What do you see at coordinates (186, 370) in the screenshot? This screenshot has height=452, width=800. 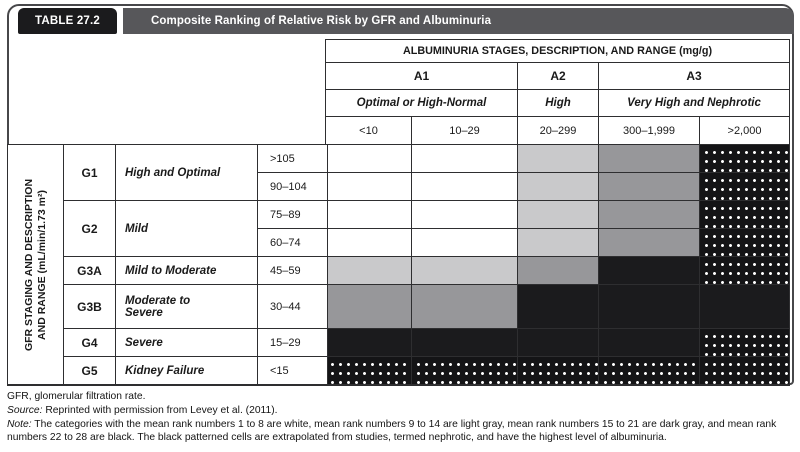 I see `stage-g5-description: Kidney Failure` at bounding box center [186, 370].